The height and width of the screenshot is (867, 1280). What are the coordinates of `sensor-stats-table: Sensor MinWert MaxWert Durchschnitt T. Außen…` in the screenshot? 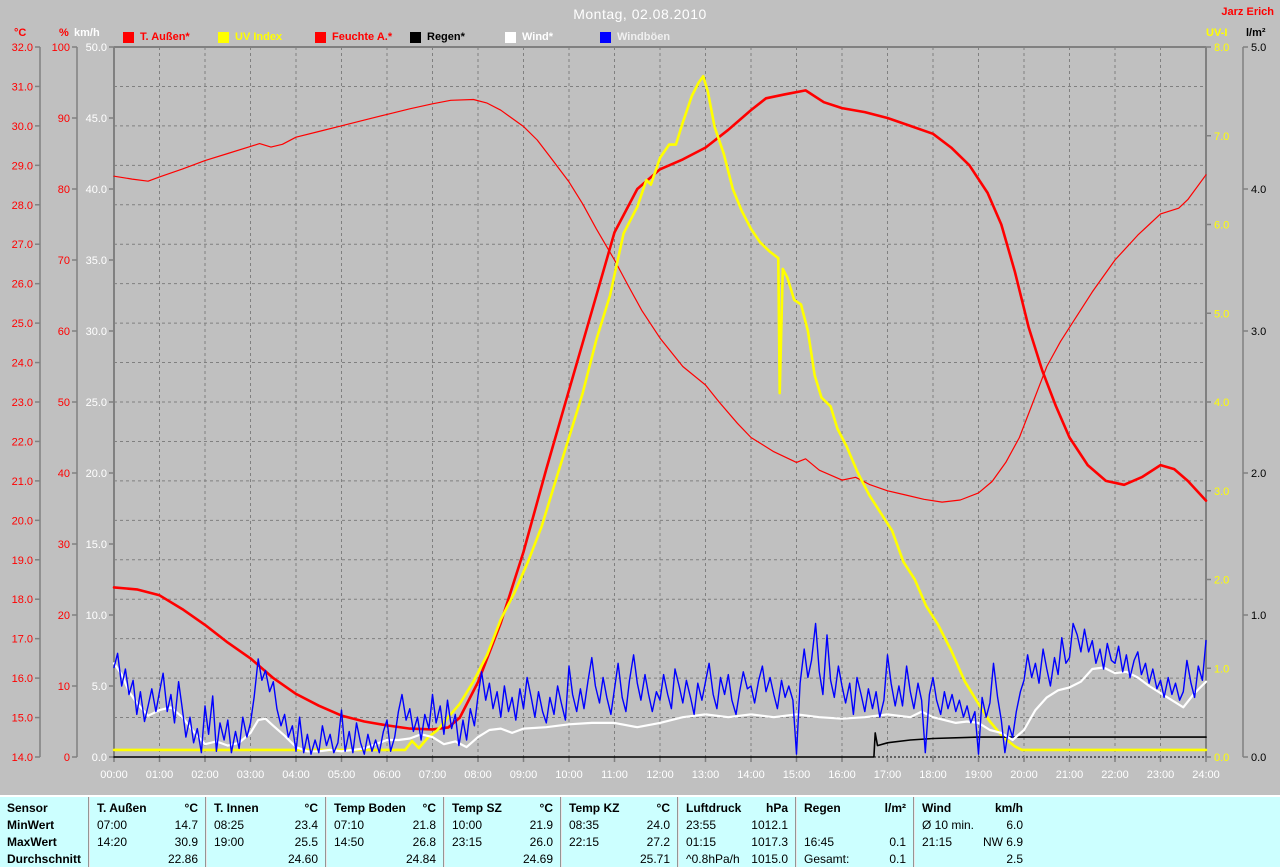 It's located at (640, 831).